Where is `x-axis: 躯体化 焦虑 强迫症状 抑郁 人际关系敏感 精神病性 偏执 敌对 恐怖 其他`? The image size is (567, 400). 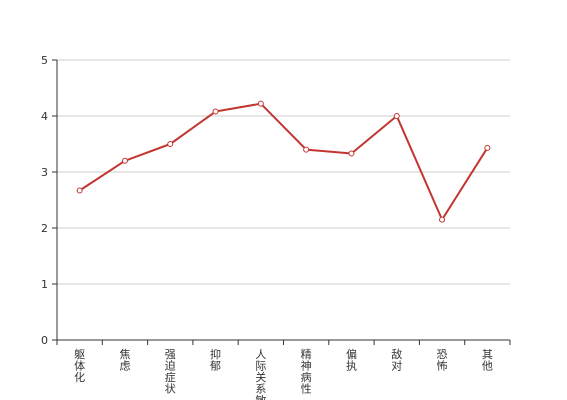
x-axis: 躯体化 焦虑 强迫症状 抑郁 人际关系敏感 精神病性 偏执 敌对 恐怖 其他 is located at coordinates (283, 369).